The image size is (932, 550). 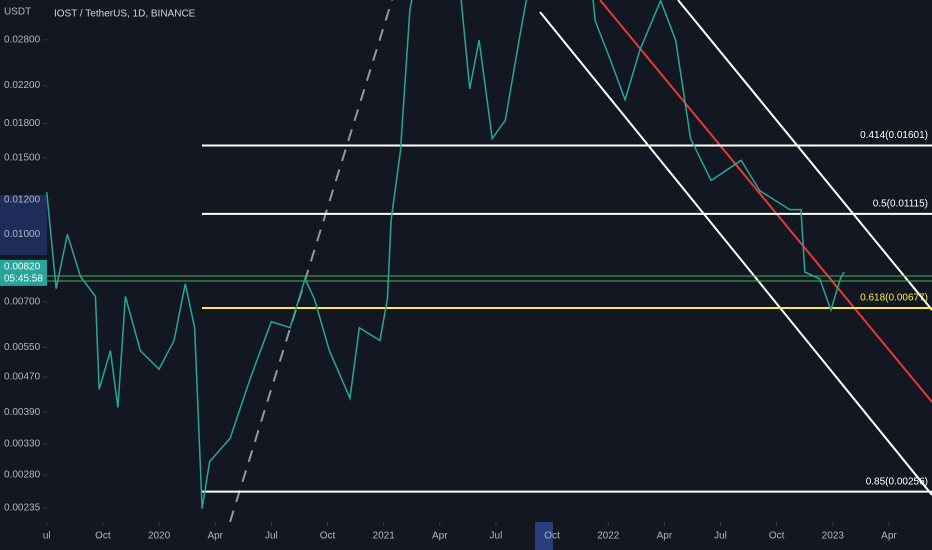 I want to click on countdown: 05:45:58, so click(x=23, y=278).